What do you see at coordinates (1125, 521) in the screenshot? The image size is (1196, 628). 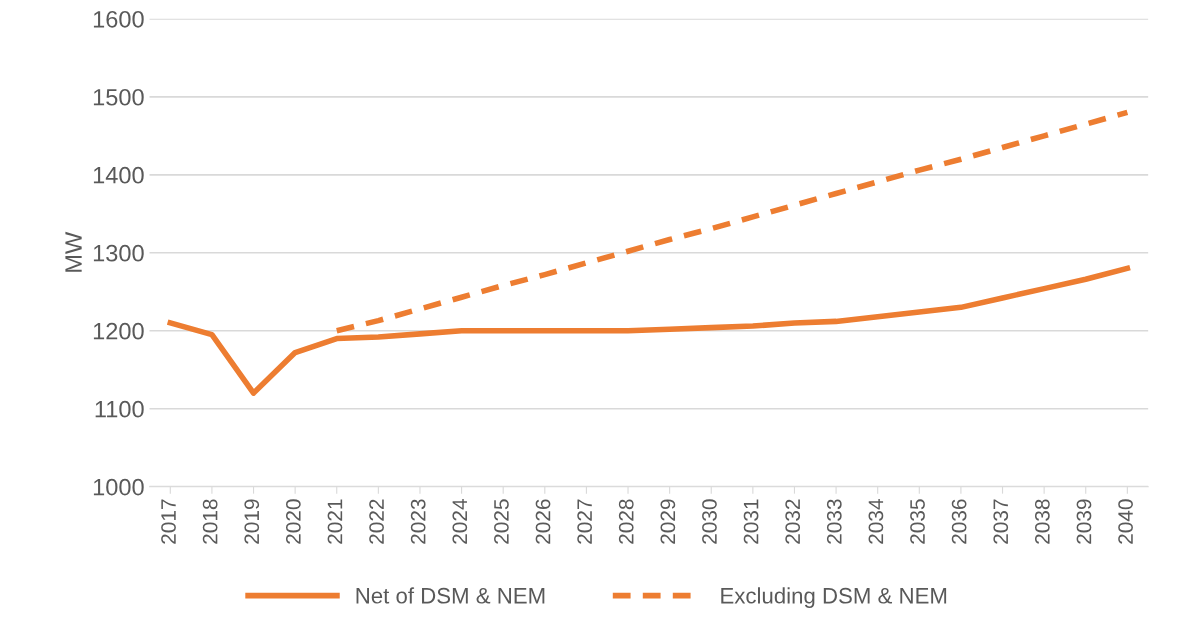 I see `x-tick-label: 2040` at bounding box center [1125, 521].